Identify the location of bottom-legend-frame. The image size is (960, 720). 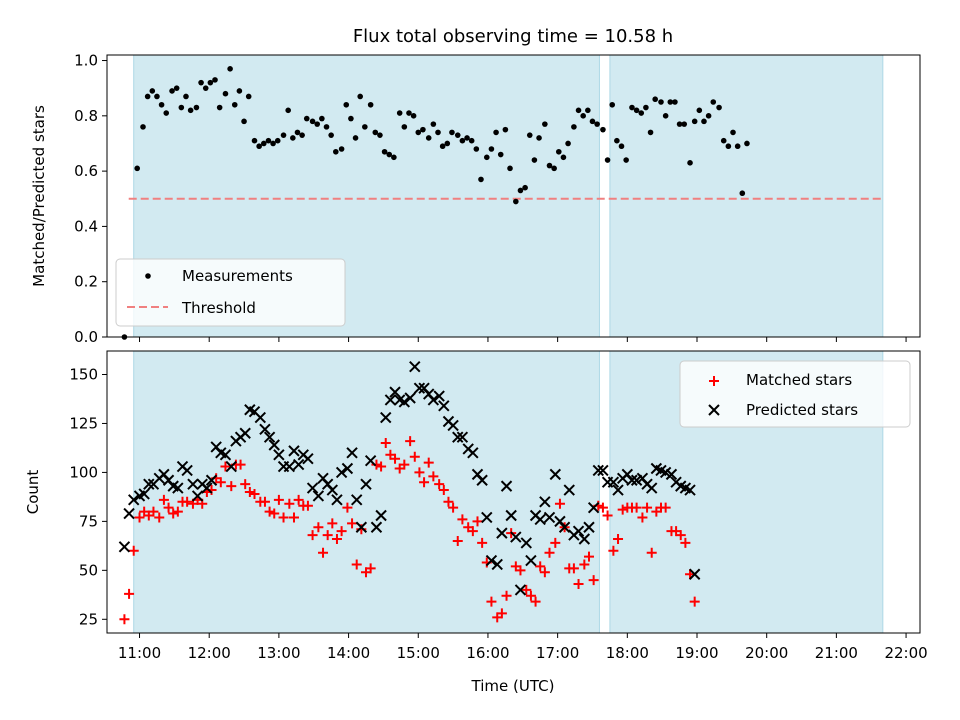
(795, 394).